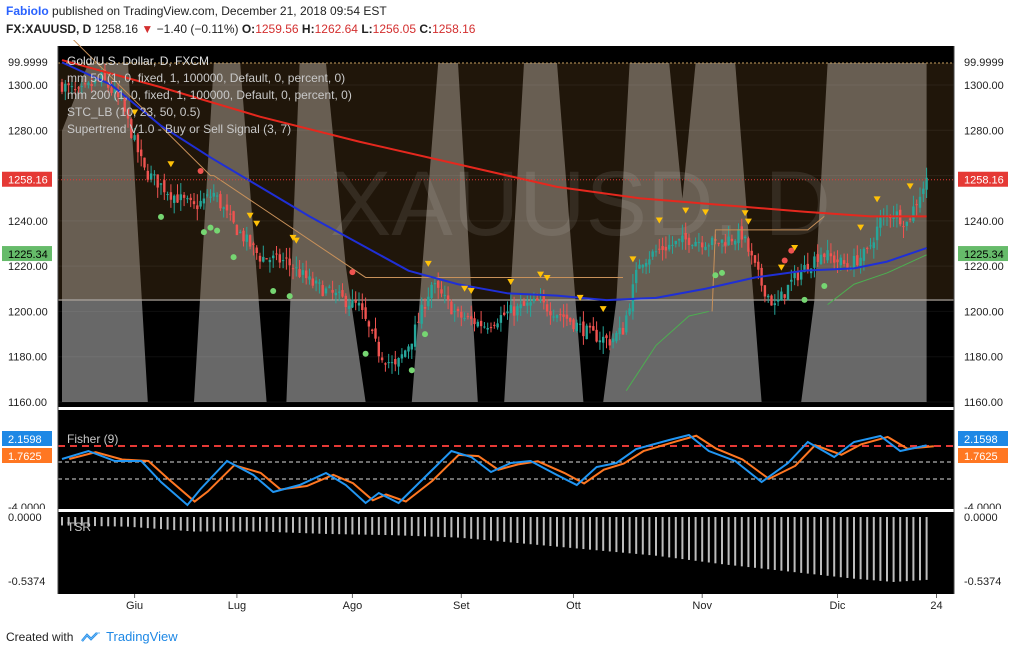 This screenshot has height=654, width=1011. I want to click on x-tick-label: Giu, so click(134, 606).